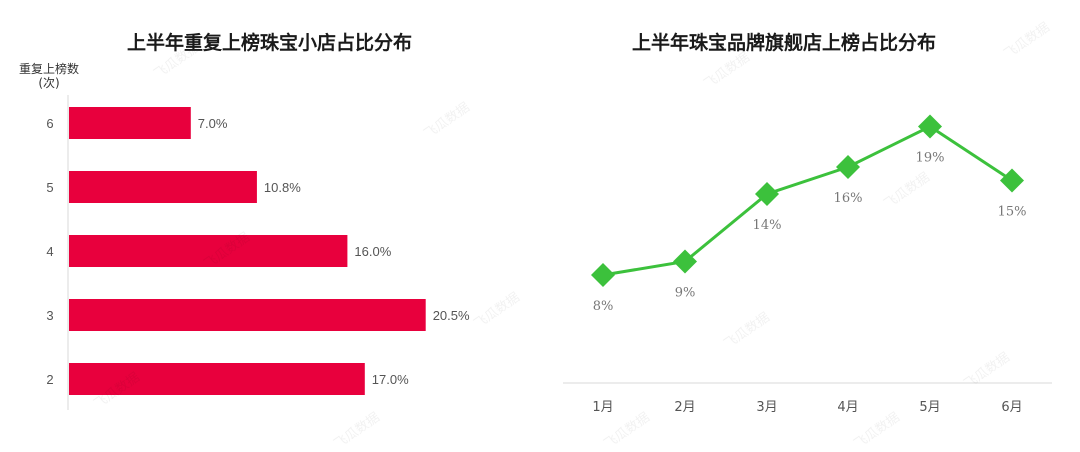  What do you see at coordinates (49, 251) in the screenshot?
I see `y-tick-4: 4` at bounding box center [49, 251].